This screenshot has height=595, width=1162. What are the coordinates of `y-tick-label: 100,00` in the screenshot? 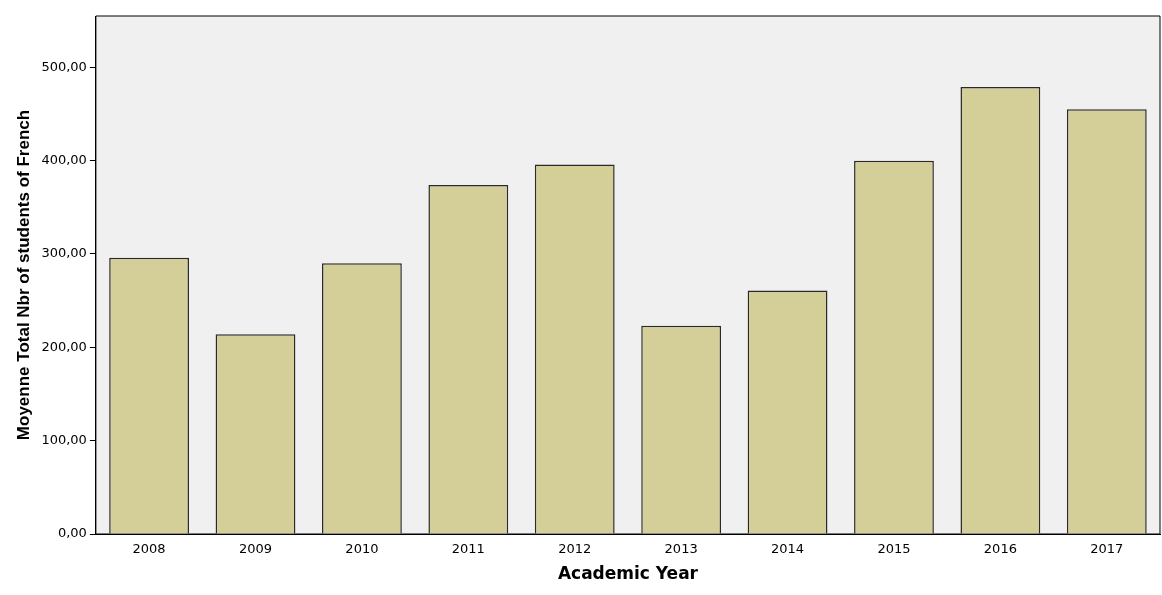 It's located at (64, 440).